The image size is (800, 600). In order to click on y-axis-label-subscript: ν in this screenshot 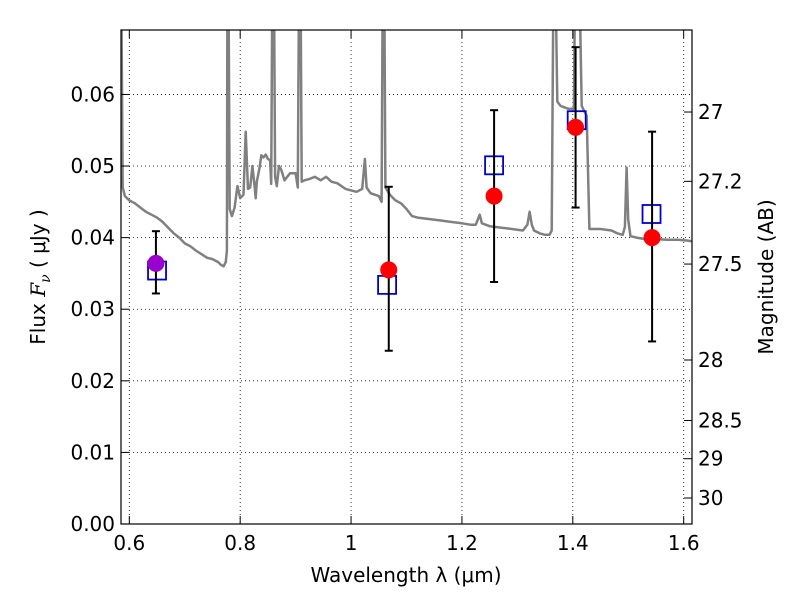, I will do `click(46, 278)`.